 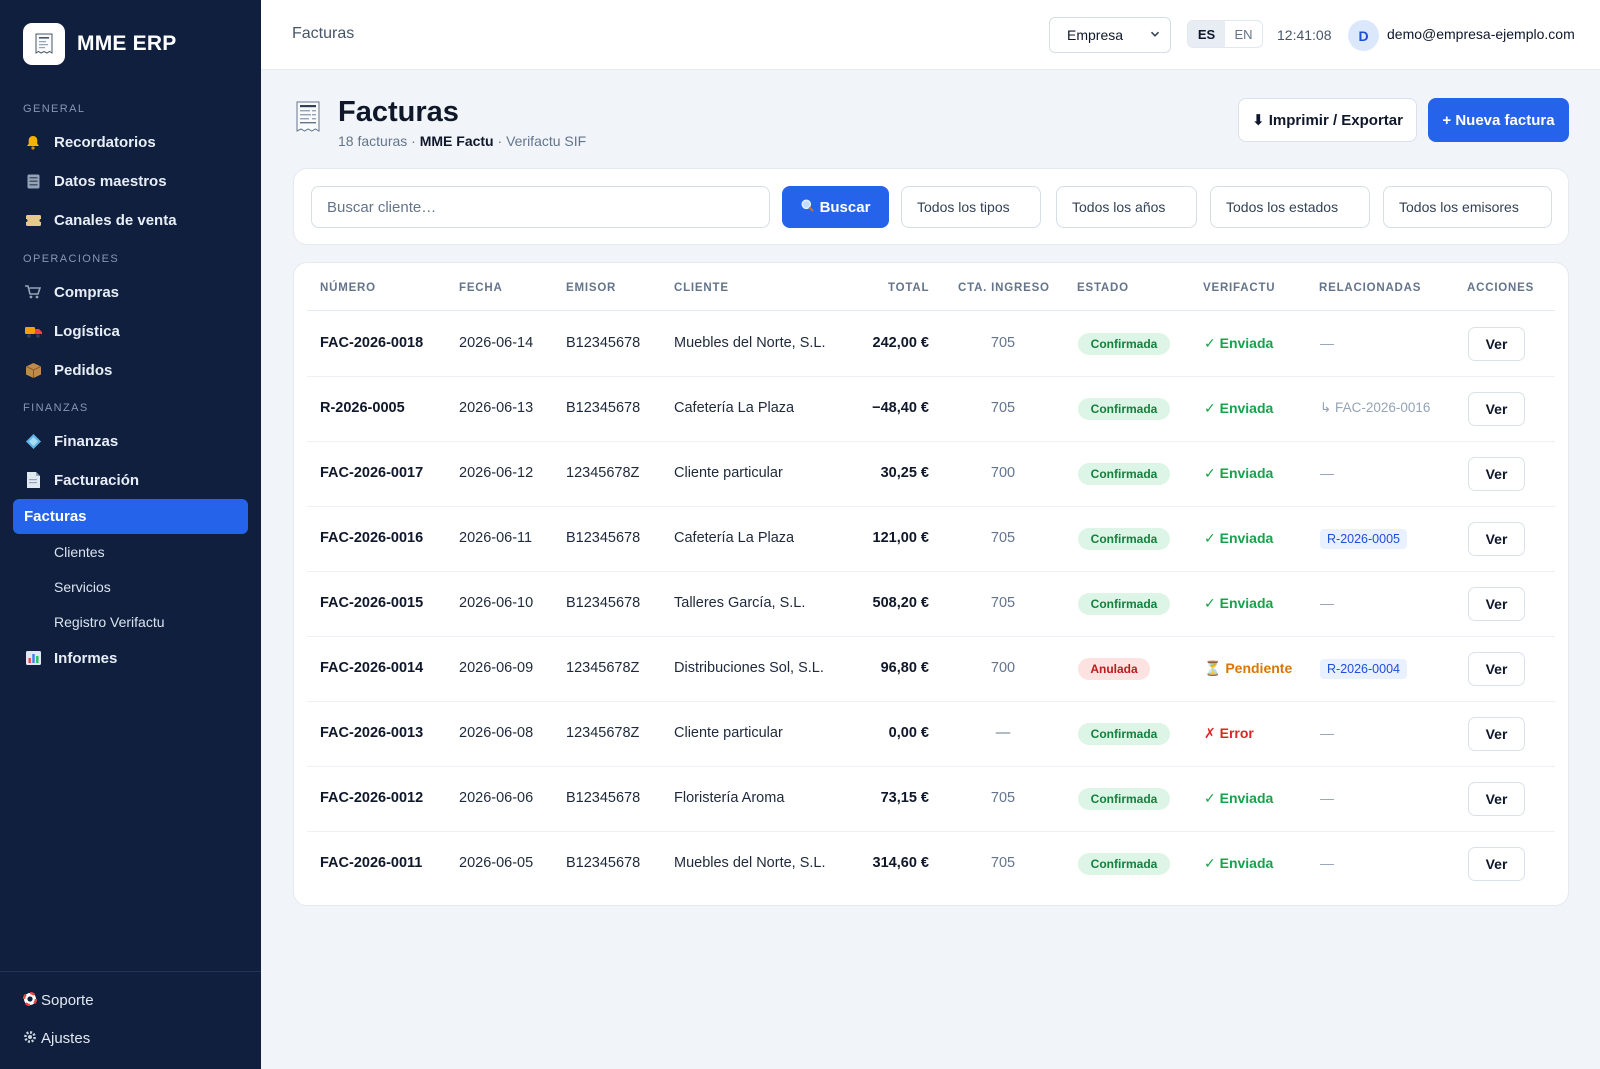 What do you see at coordinates (1363, 668) in the screenshot?
I see `related-chip: R-2026-0004` at bounding box center [1363, 668].